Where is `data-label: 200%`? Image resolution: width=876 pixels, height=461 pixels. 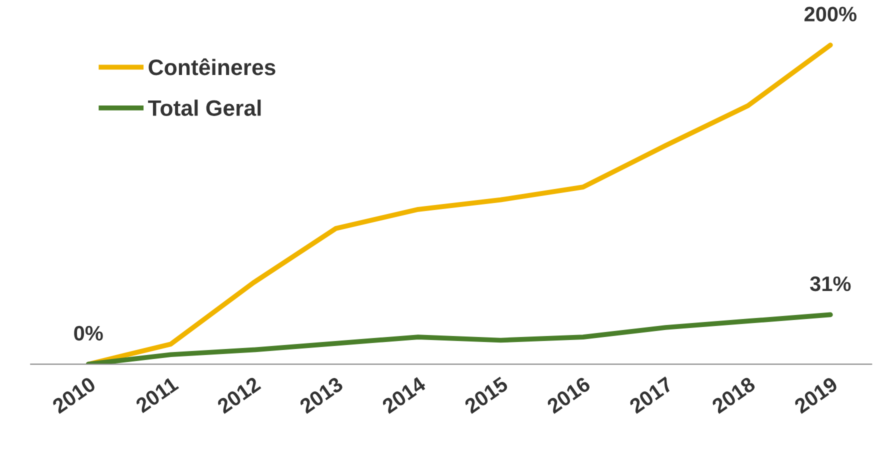
data-label: 200% is located at coordinates (830, 14).